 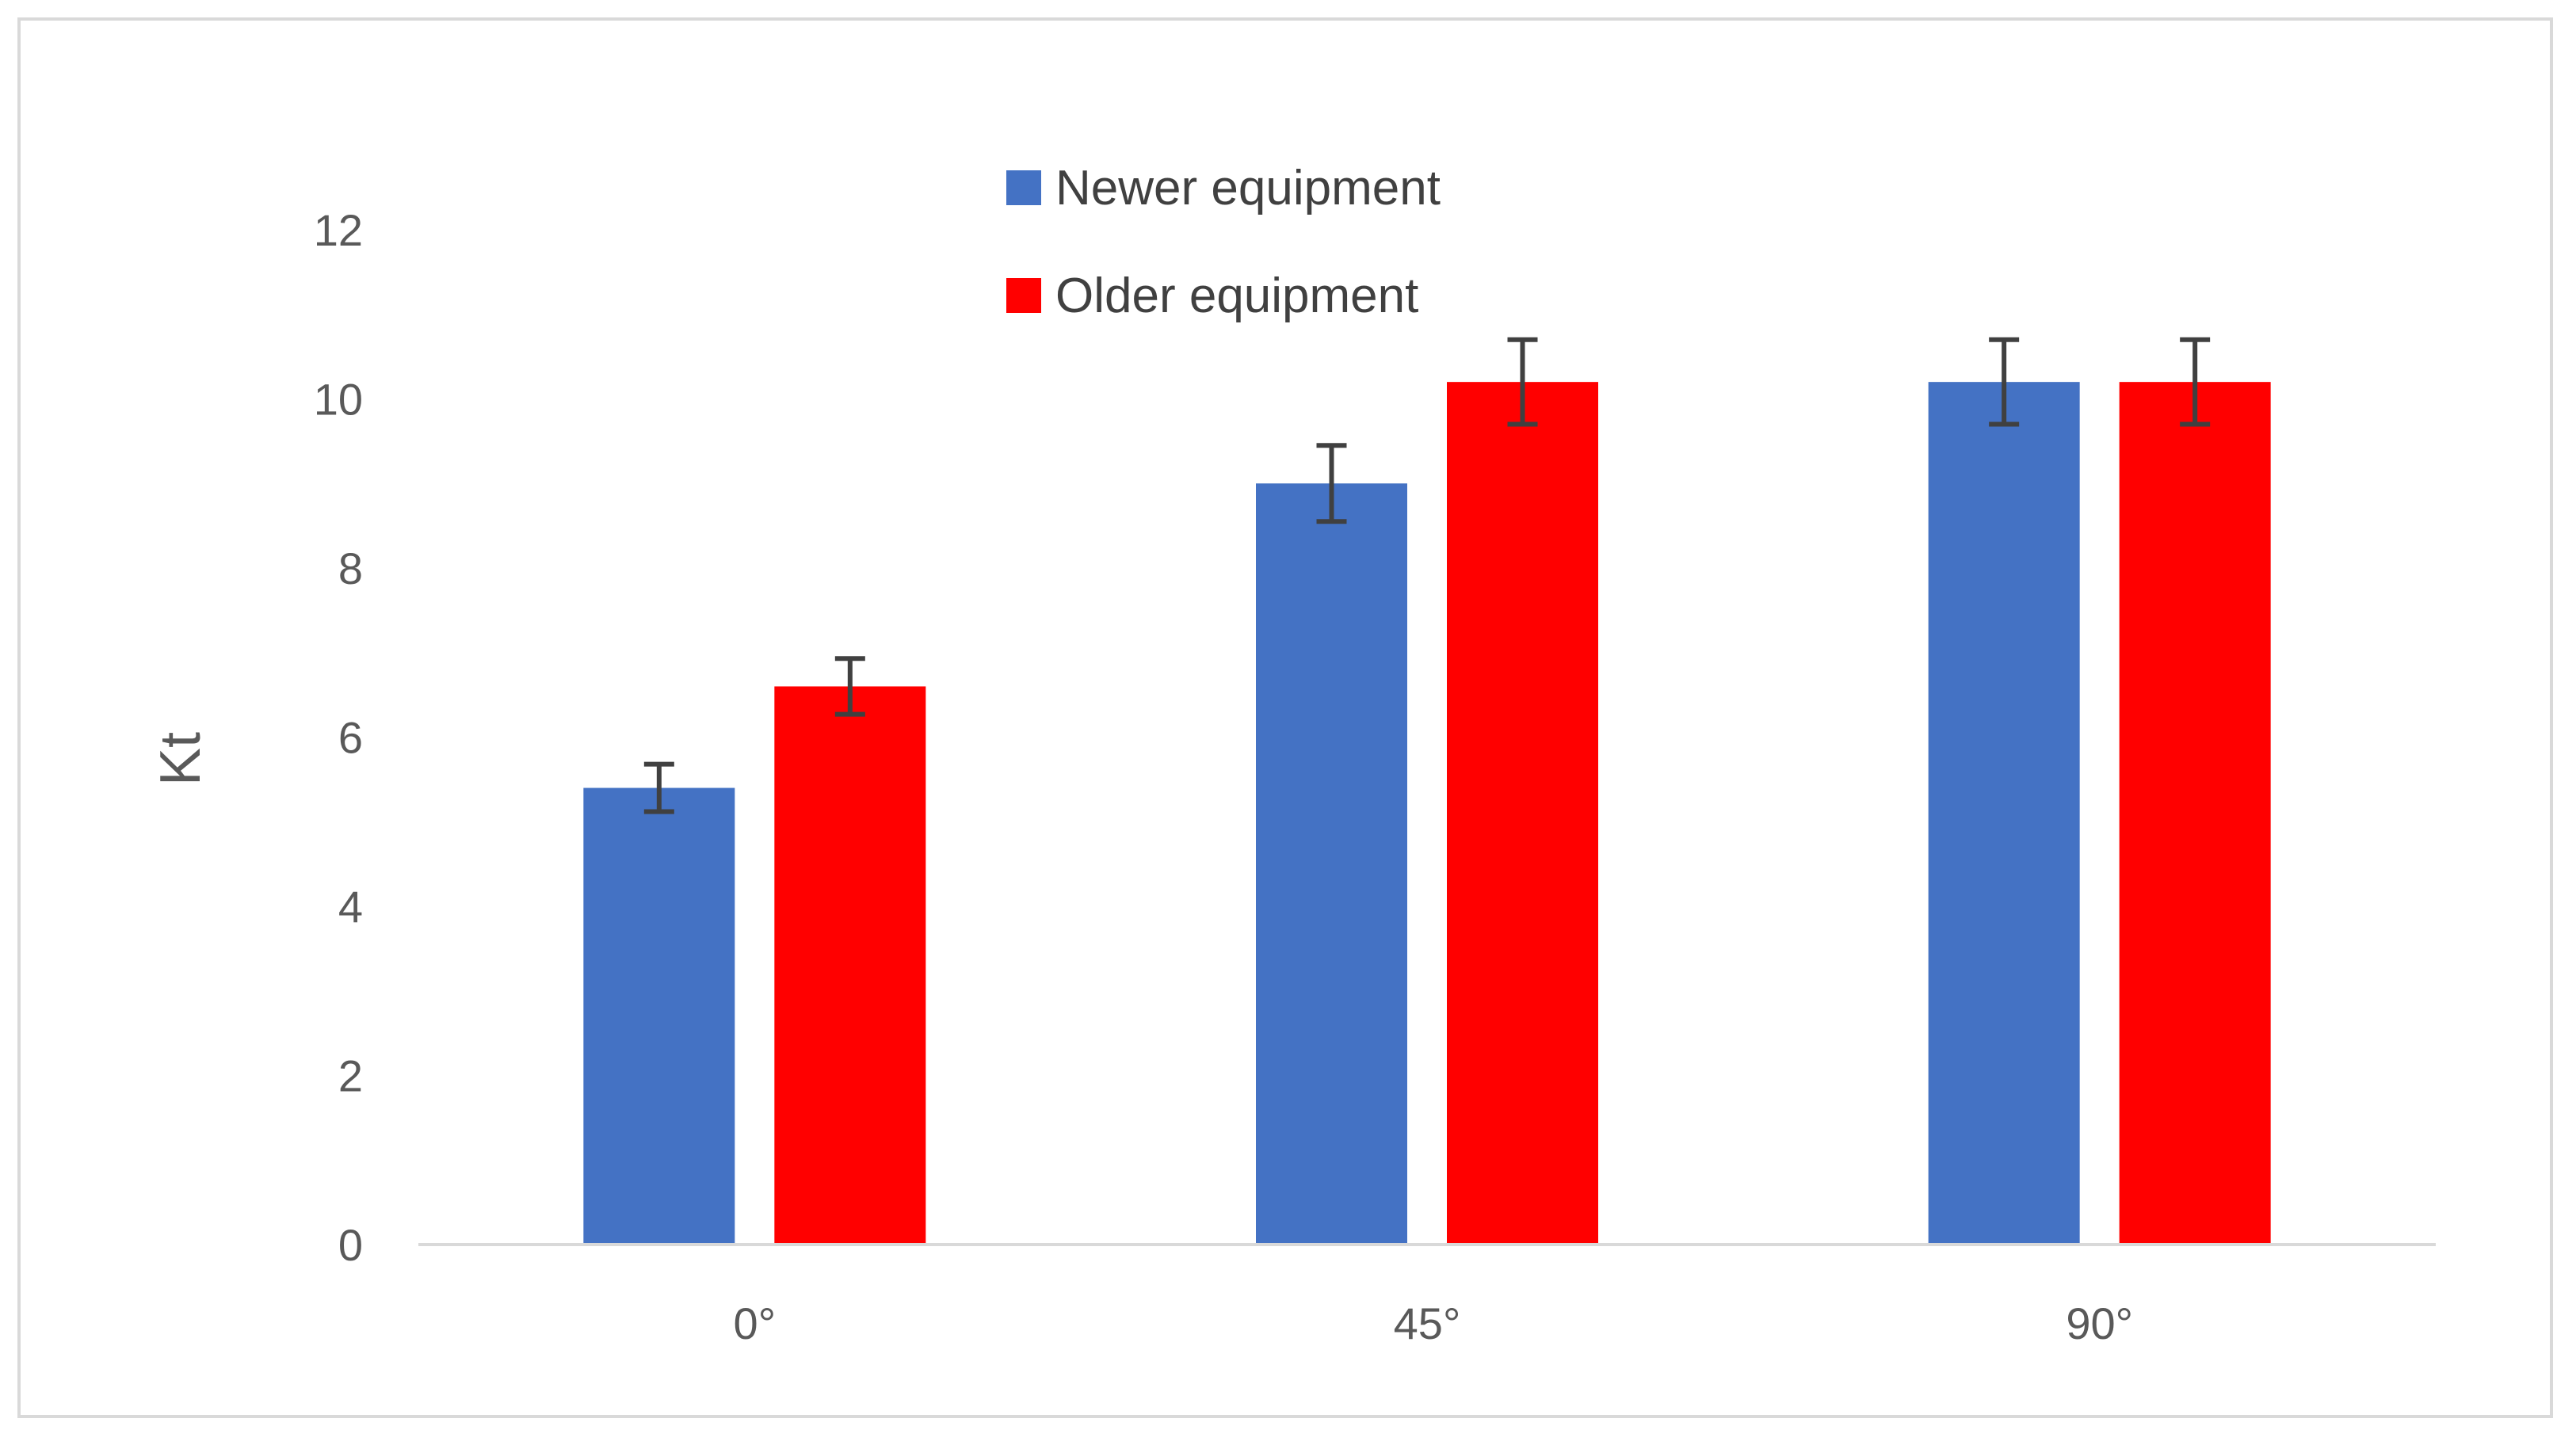 I want to click on y-tick-label: 8, so click(x=350, y=568).